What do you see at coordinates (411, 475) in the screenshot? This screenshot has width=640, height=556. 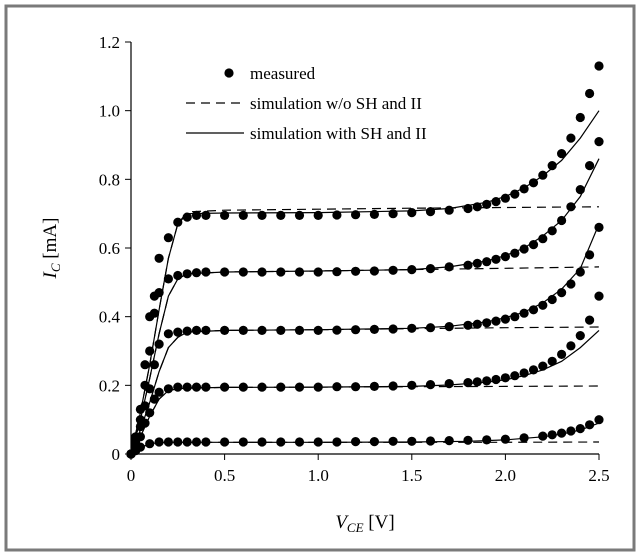 I see `x-tick-label: 1.5` at bounding box center [411, 475].